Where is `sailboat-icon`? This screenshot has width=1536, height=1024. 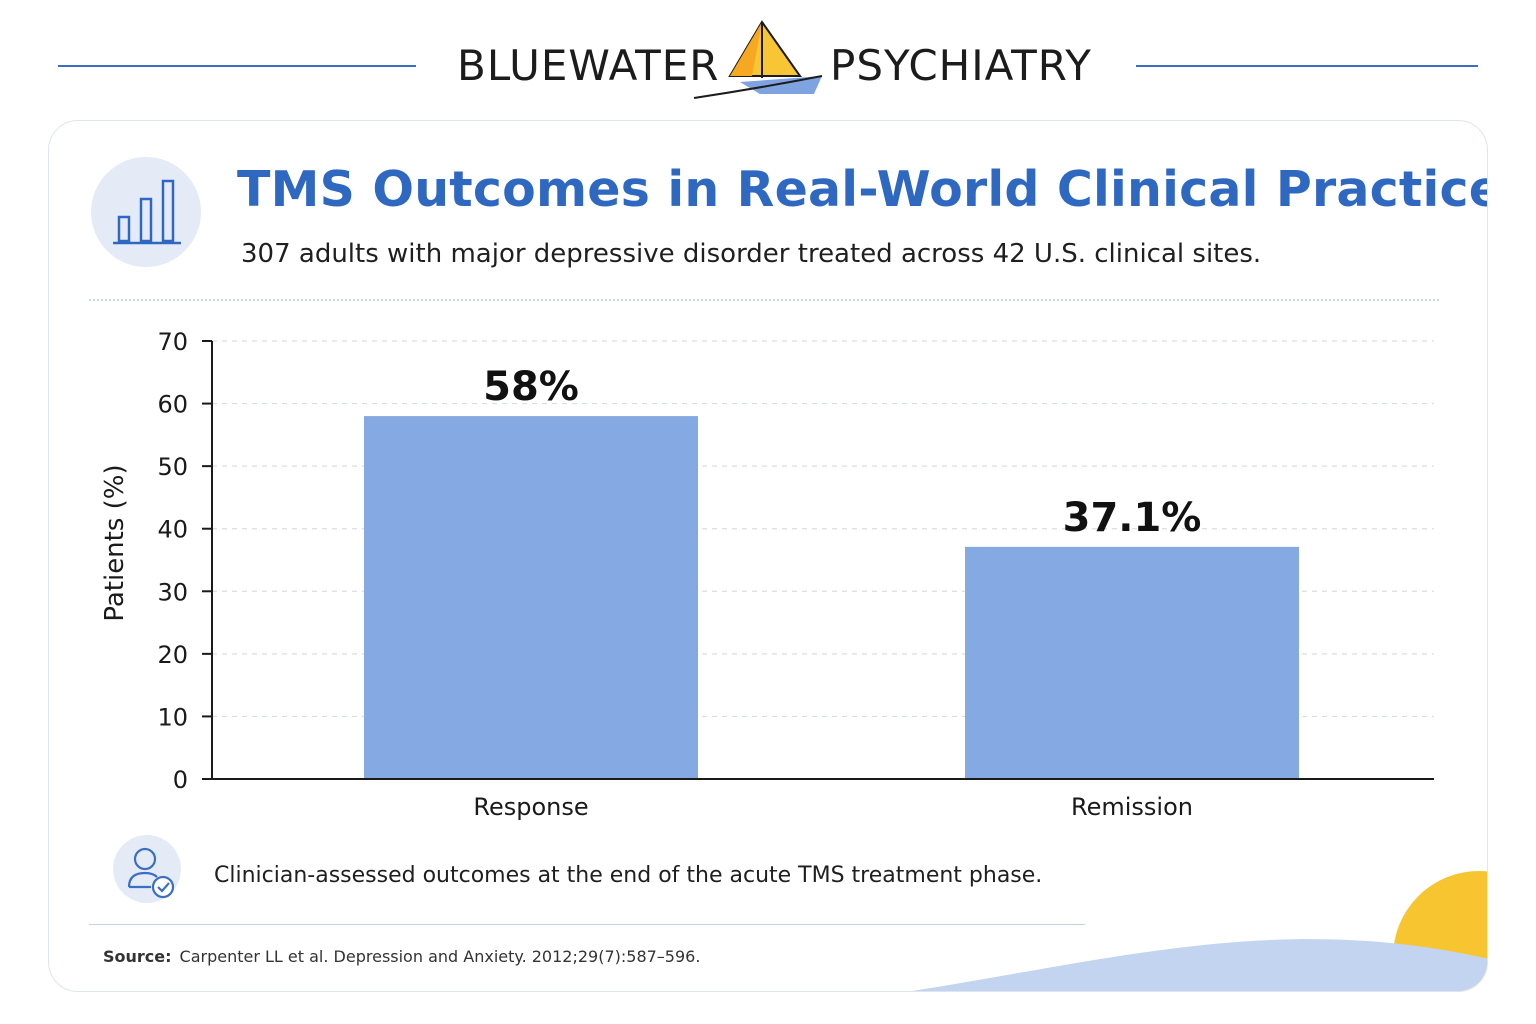
sailboat-icon is located at coordinates (758, 59).